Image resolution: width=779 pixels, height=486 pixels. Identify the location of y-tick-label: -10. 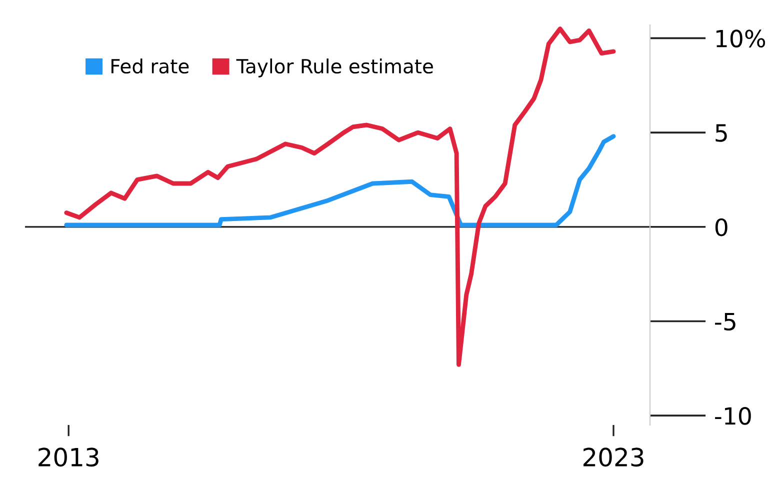
(733, 416).